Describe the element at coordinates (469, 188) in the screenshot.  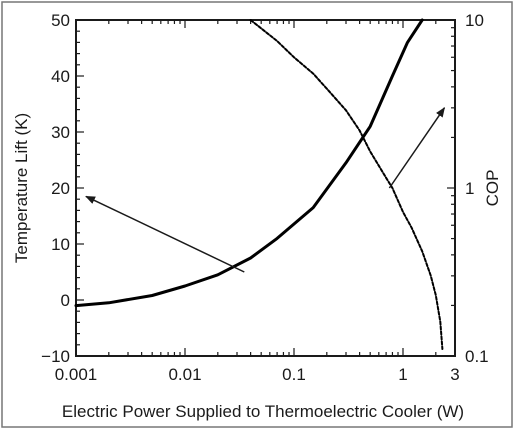
I see `right-y-tick-label: 1` at that location.